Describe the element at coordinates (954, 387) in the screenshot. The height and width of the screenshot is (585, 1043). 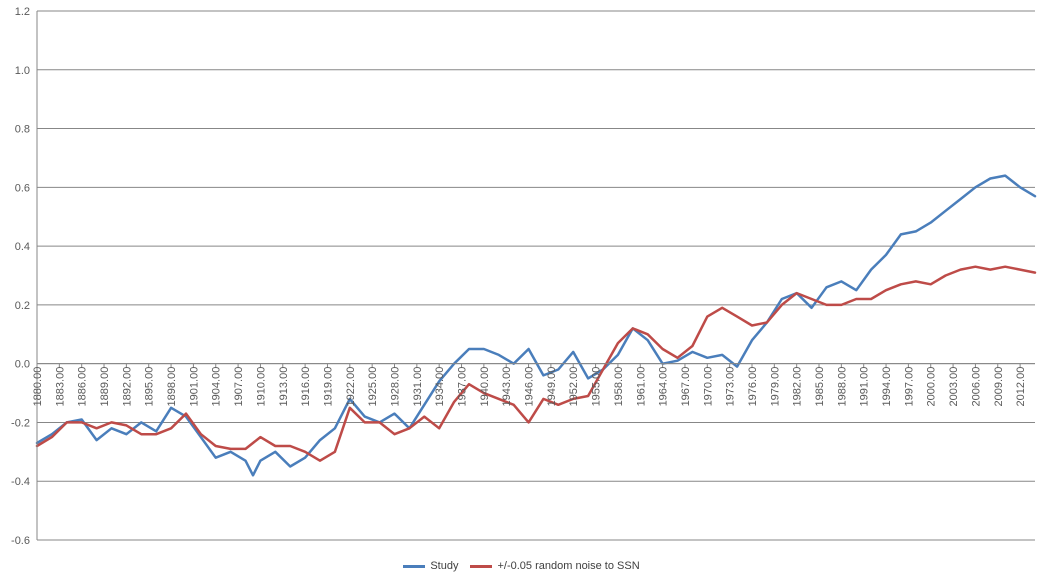
I see `x-tick-label: 2003.00` at that location.